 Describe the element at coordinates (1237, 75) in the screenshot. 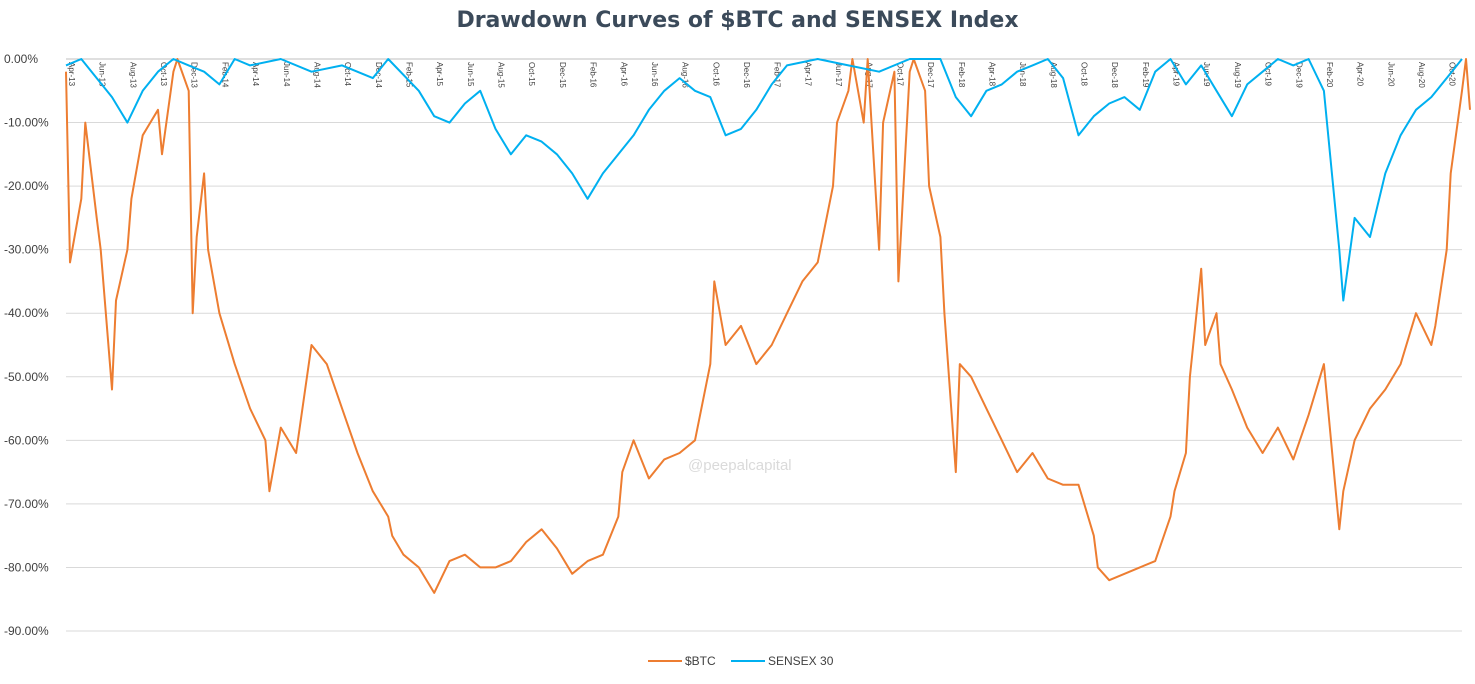

I see `x-tick-label: Aug-19` at that location.